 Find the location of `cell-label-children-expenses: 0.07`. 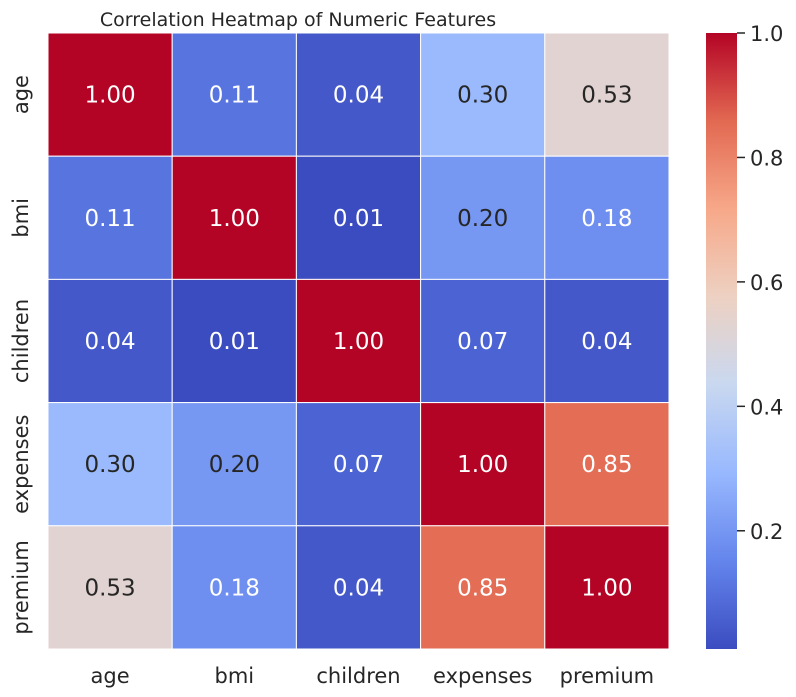

cell-label-children-expenses: 0.07 is located at coordinates (482, 342).